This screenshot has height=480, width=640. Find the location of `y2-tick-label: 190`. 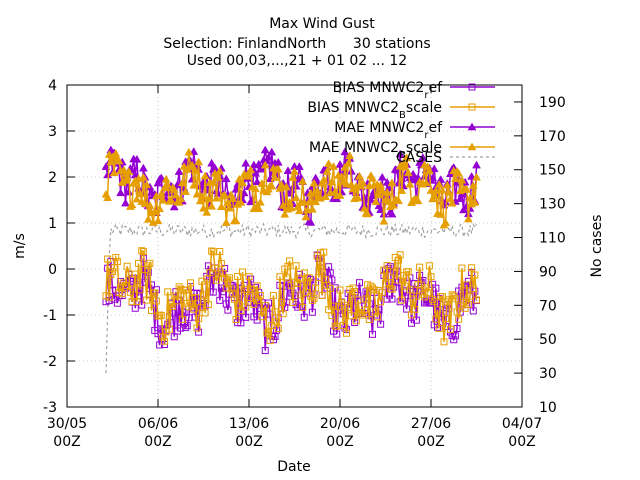

y2-tick-label: 190 is located at coordinates (552, 103).